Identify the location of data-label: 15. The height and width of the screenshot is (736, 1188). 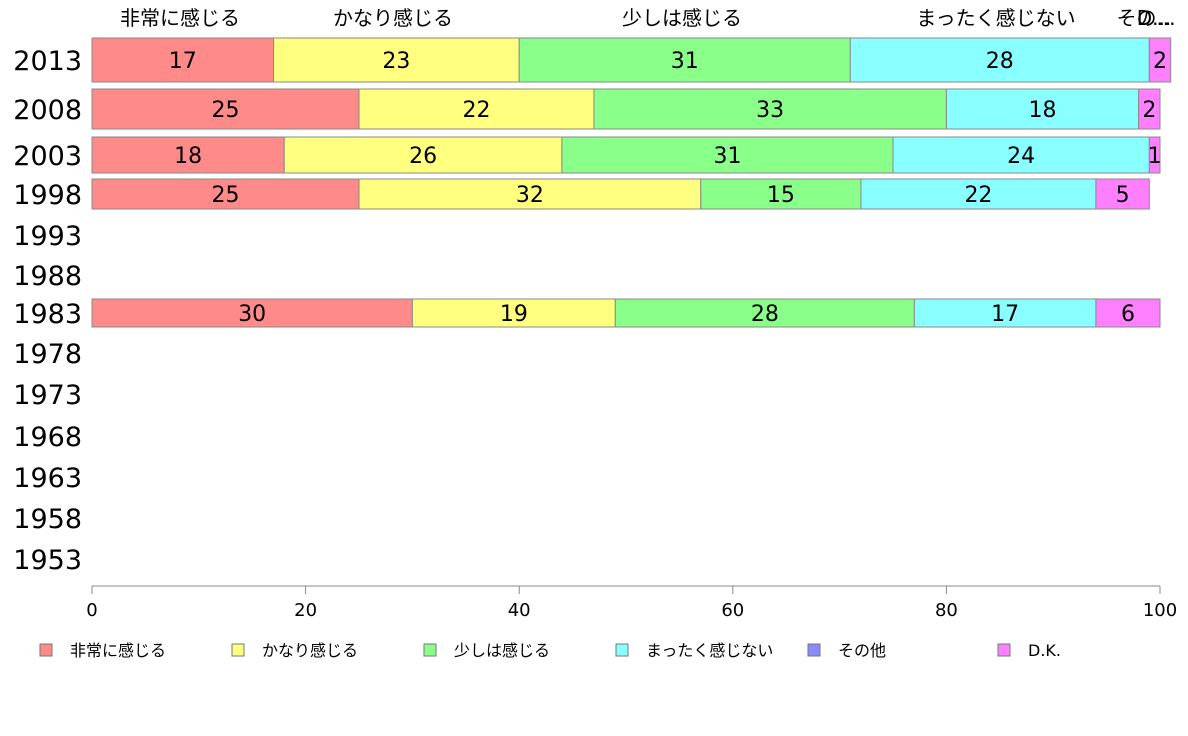
(781, 195).